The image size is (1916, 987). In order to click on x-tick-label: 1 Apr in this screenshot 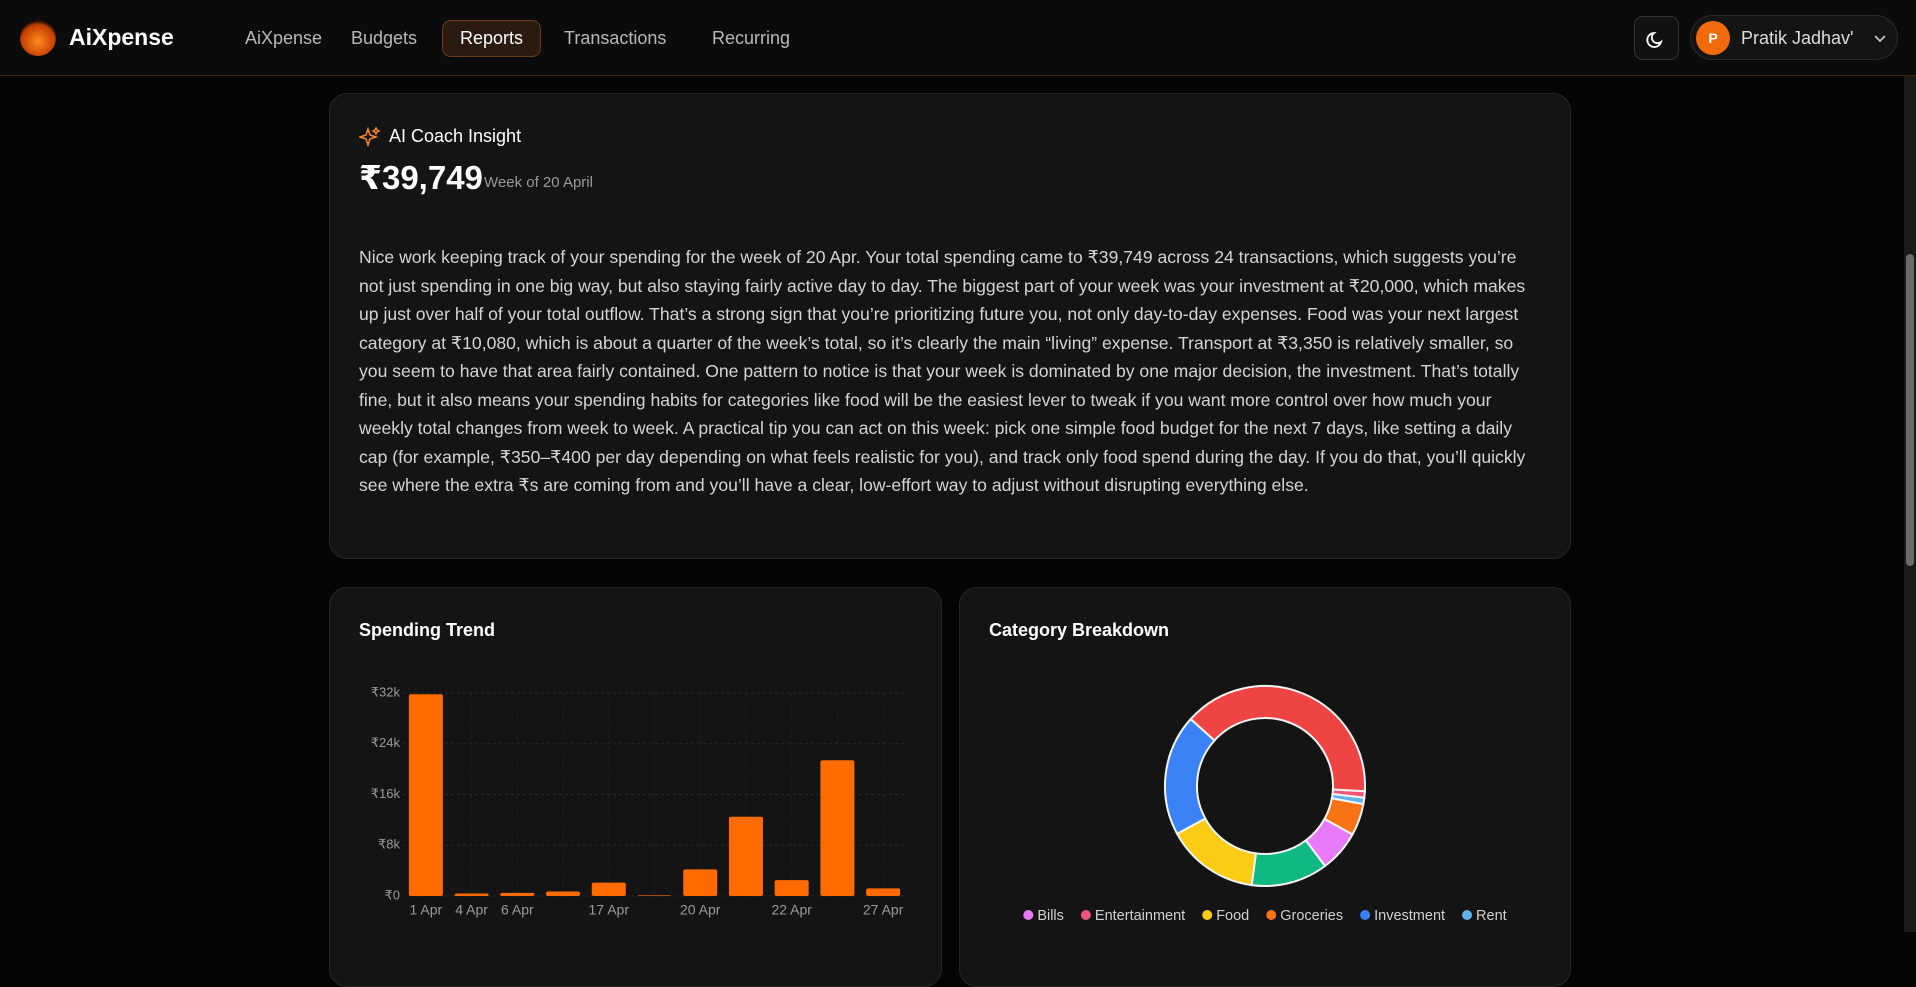, I will do `click(426, 910)`.